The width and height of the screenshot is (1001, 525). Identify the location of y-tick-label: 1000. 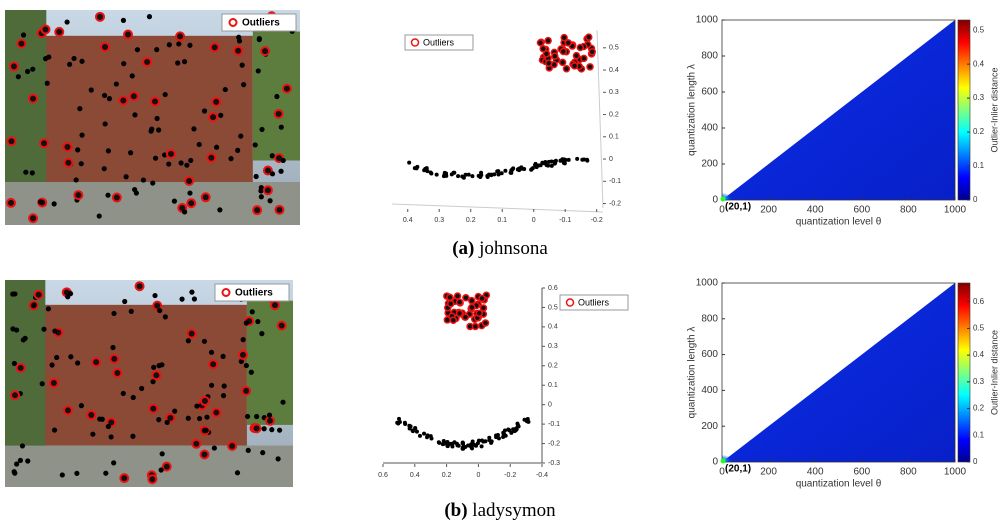
(707, 283).